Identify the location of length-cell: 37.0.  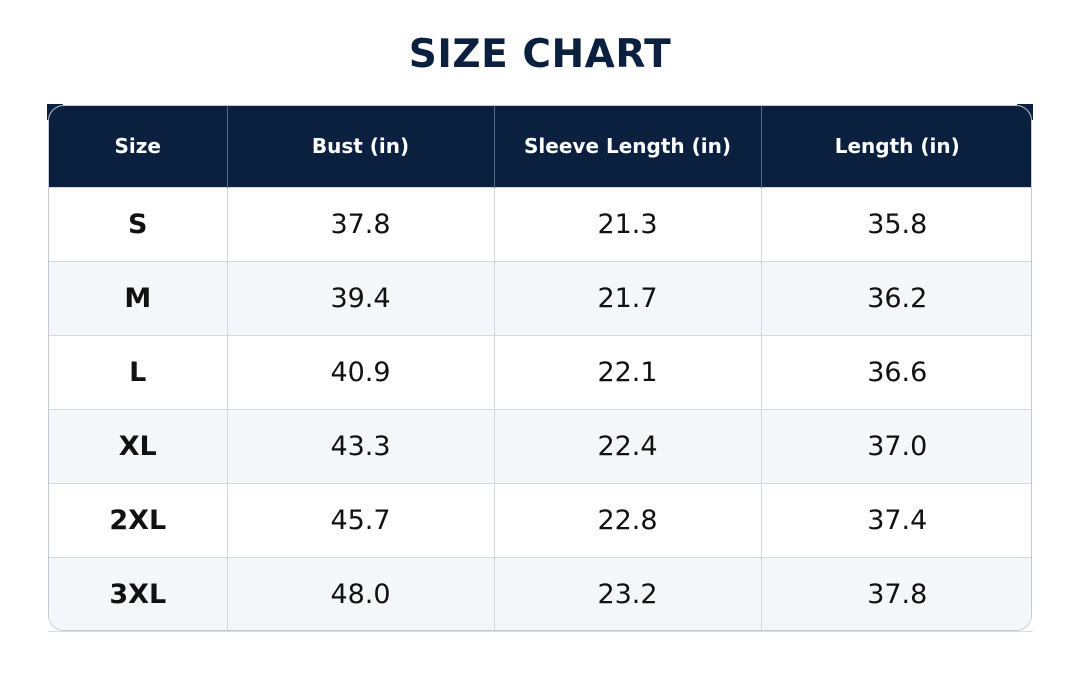
(896, 445).